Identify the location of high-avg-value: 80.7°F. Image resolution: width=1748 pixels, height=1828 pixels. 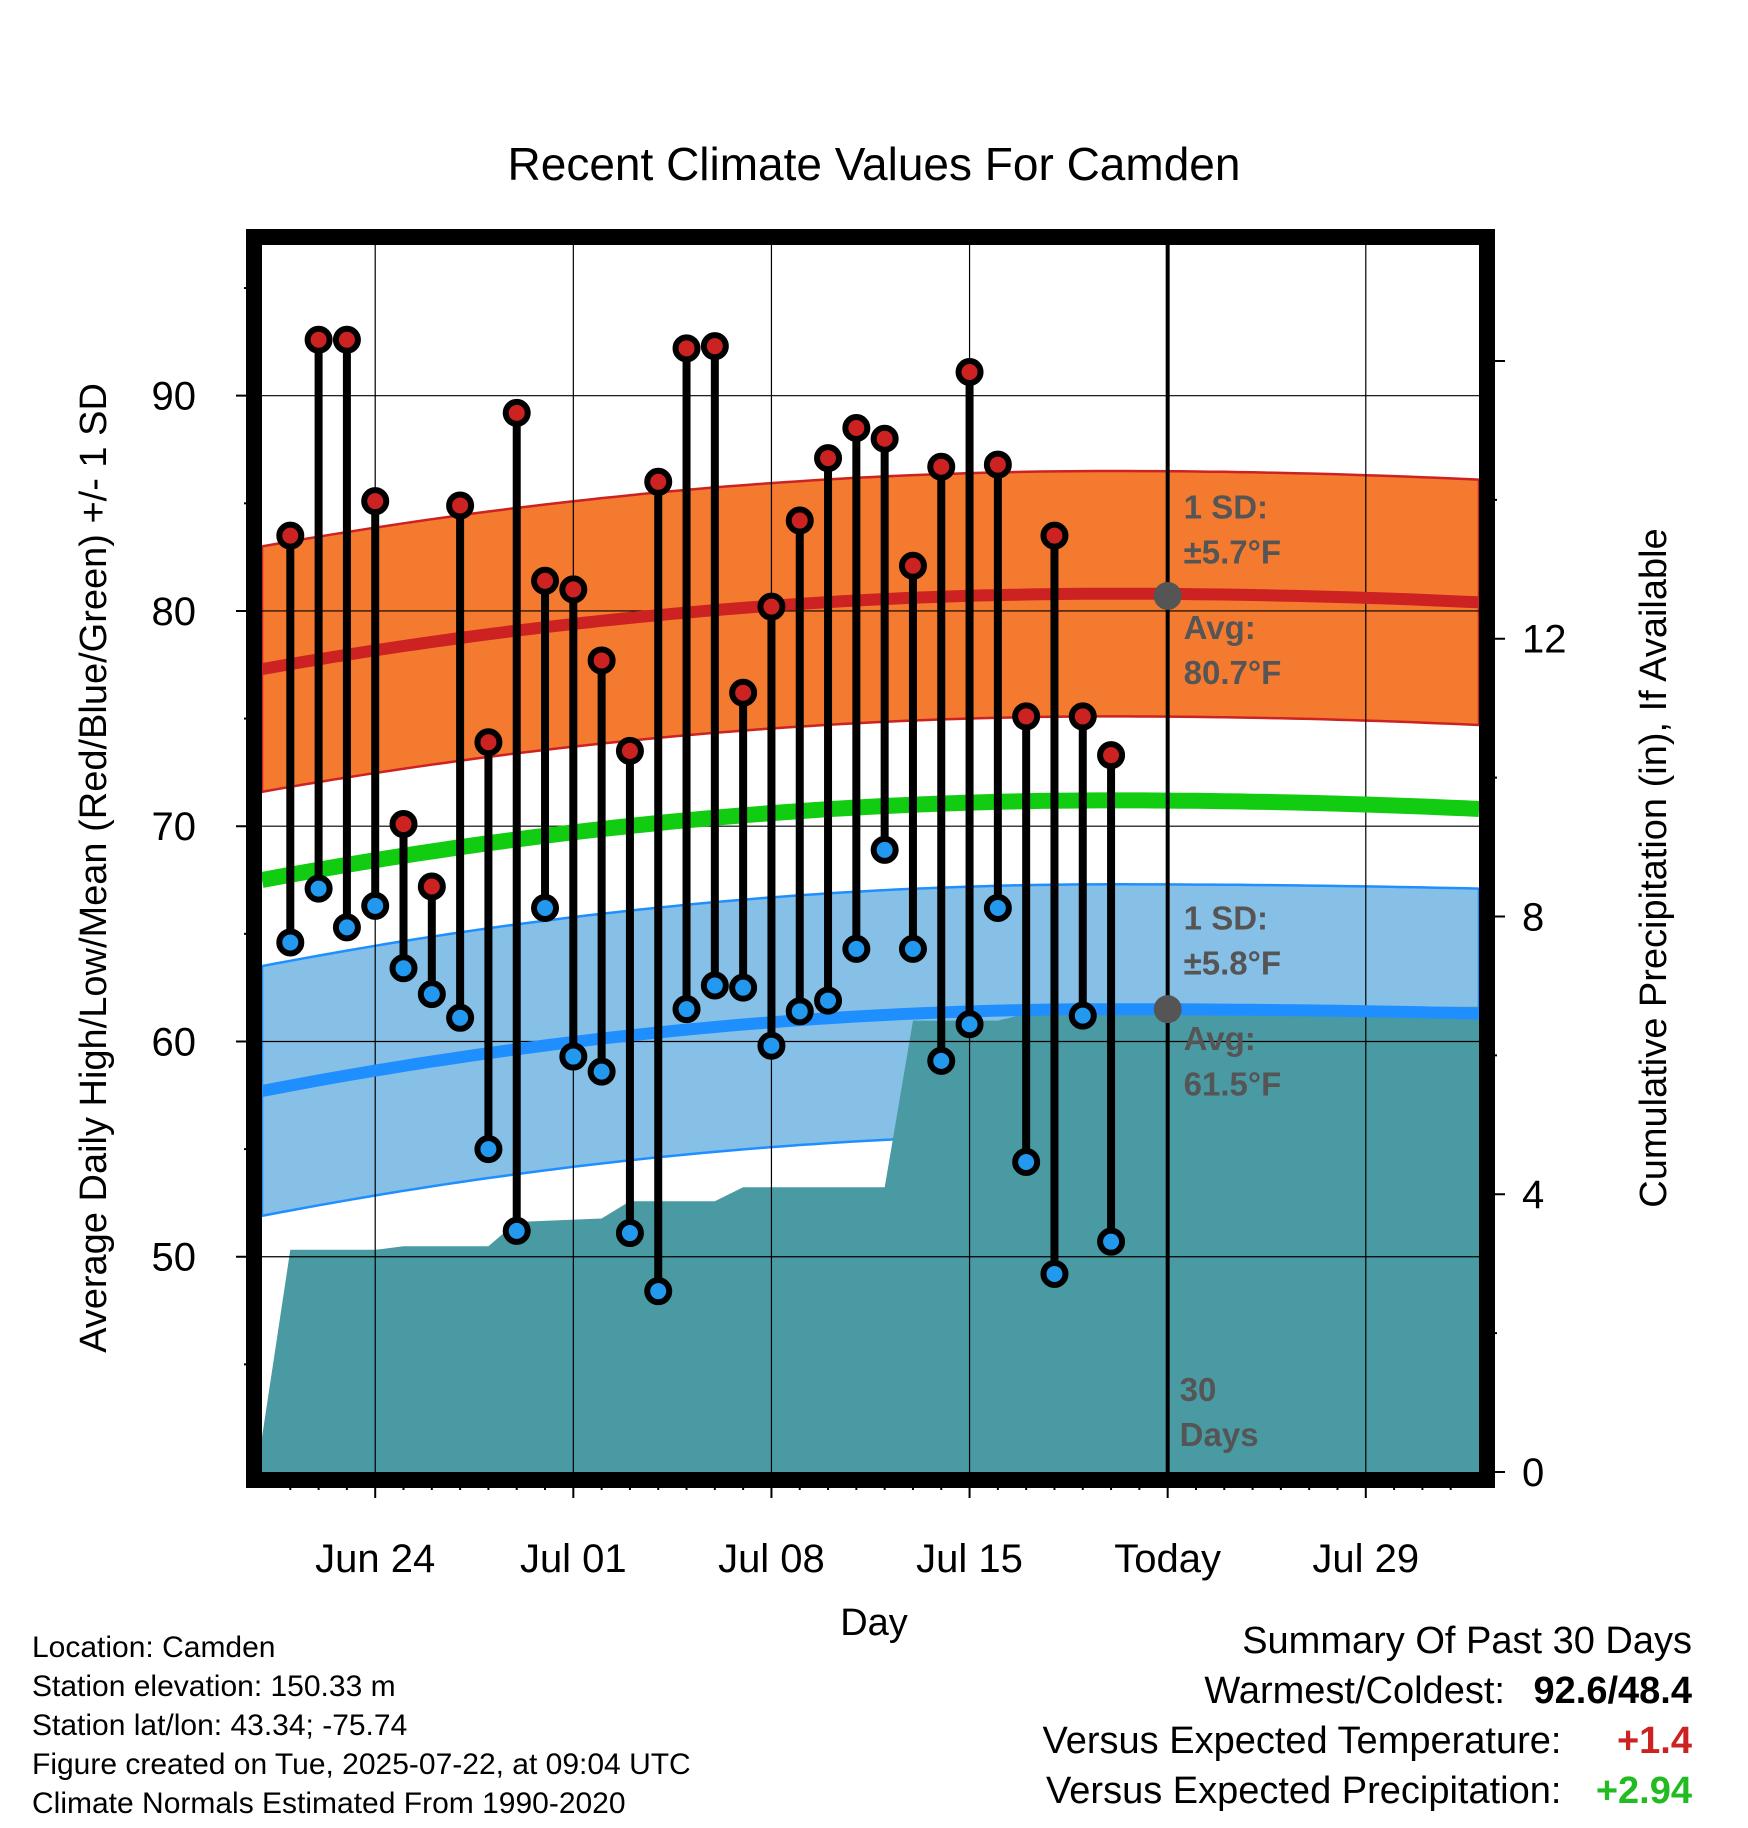
(1233, 672).